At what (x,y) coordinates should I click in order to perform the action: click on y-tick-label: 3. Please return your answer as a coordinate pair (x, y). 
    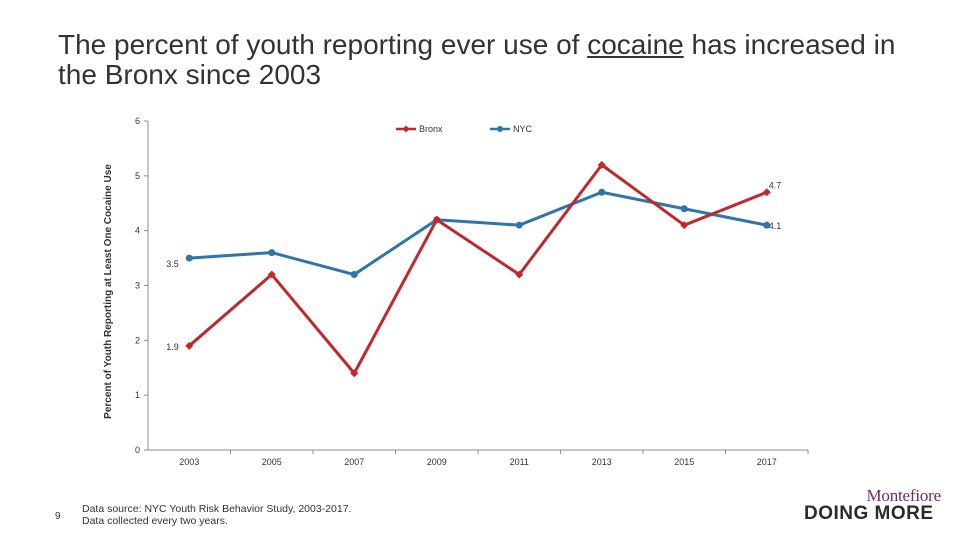
    Looking at the image, I should click on (137, 286).